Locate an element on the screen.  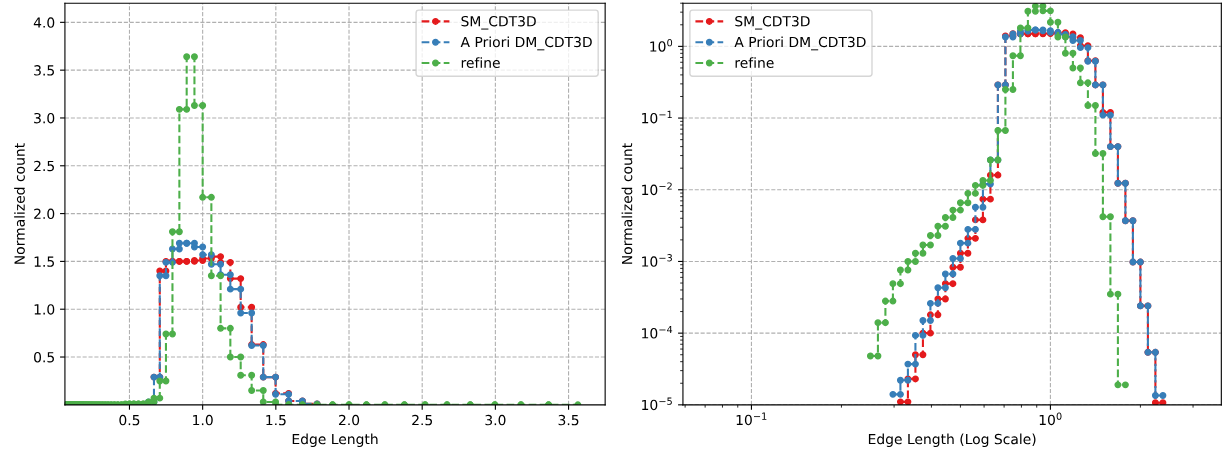
x-tick-label: 1.0 is located at coordinates (203, 420).